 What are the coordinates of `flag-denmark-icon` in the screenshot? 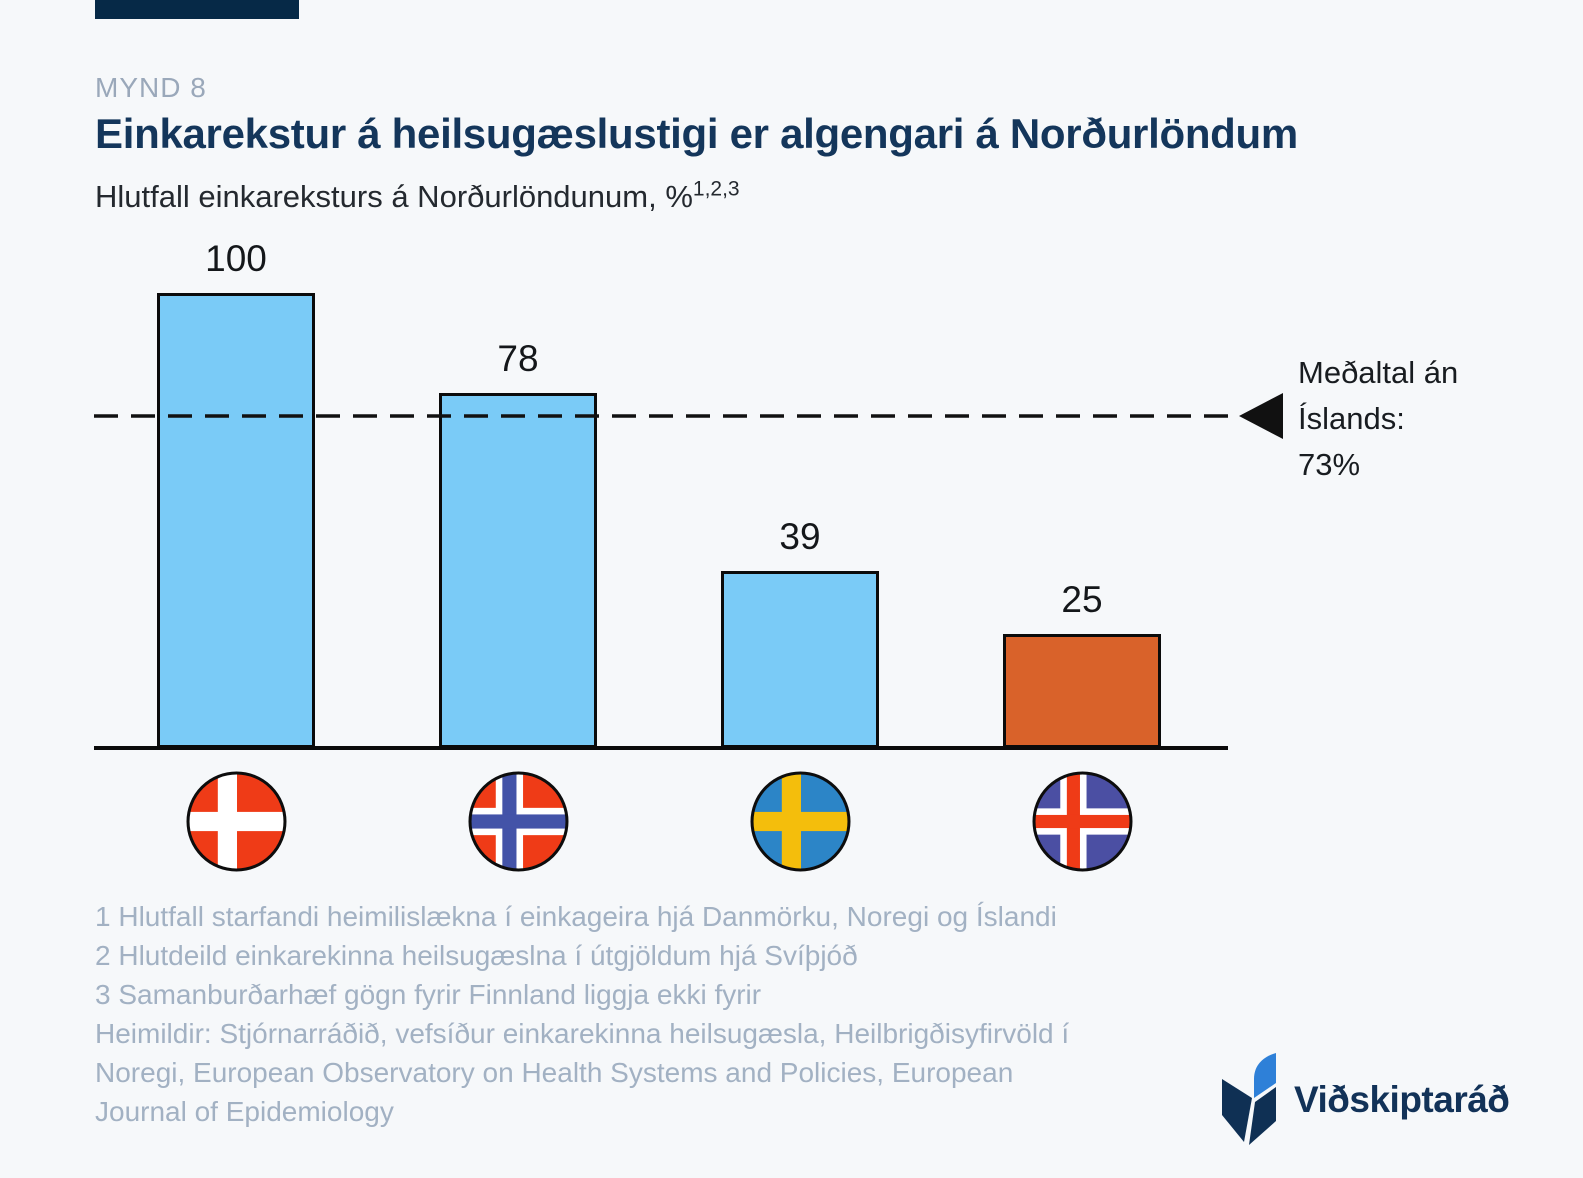 It's located at (236, 821).